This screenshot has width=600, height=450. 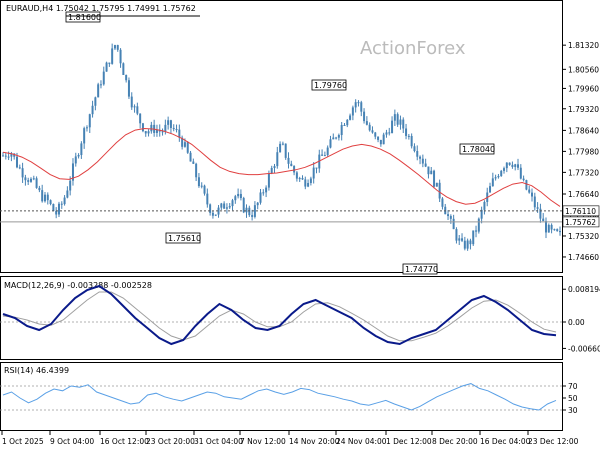 I want to click on macd-main-line, so click(x=279, y=315).